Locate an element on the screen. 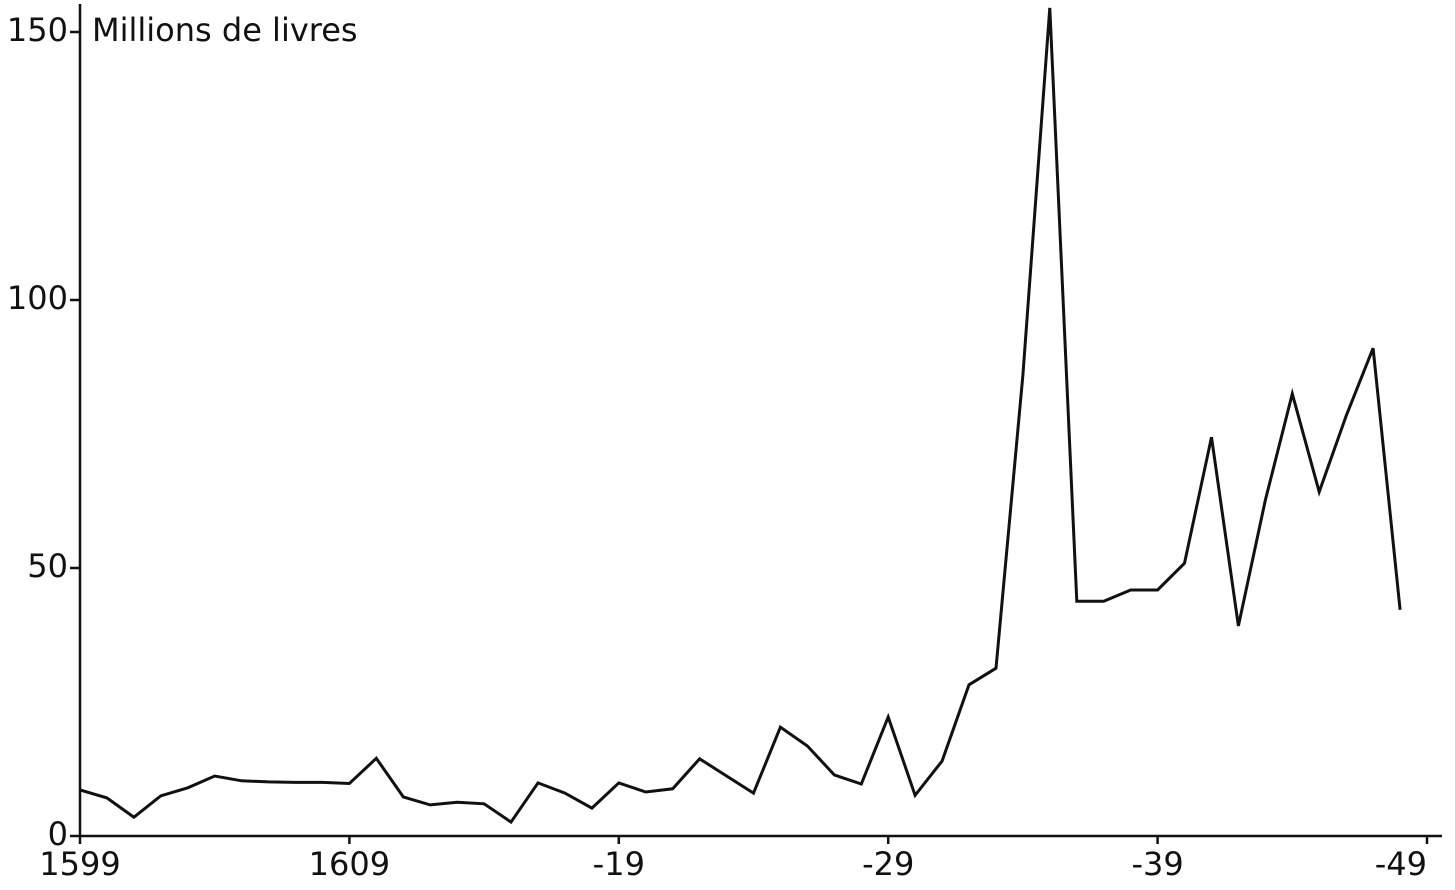 This screenshot has width=1455, height=890. y-tick-label: 150 is located at coordinates (37, 30).